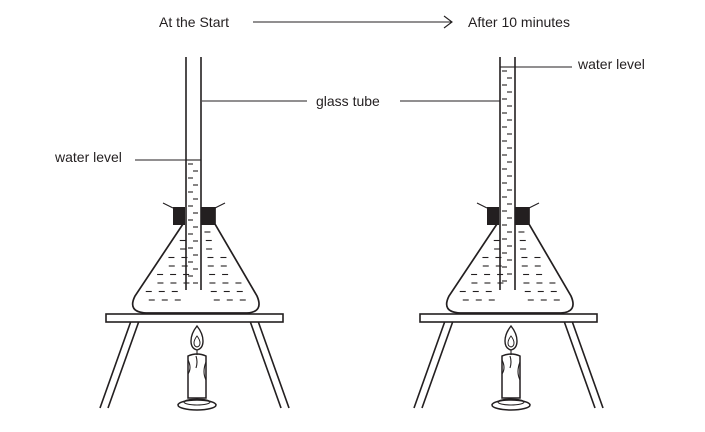 This screenshot has height=432, width=705. I want to click on conical-flask, so click(195, 260).